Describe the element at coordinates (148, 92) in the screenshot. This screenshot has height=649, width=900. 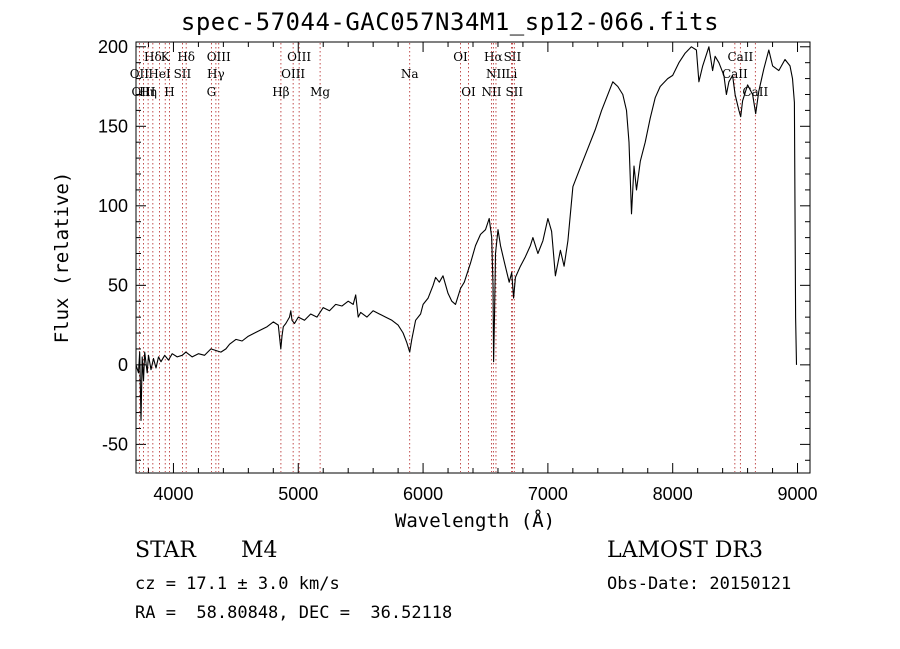
I see `spectral-line-label: Hη` at that location.